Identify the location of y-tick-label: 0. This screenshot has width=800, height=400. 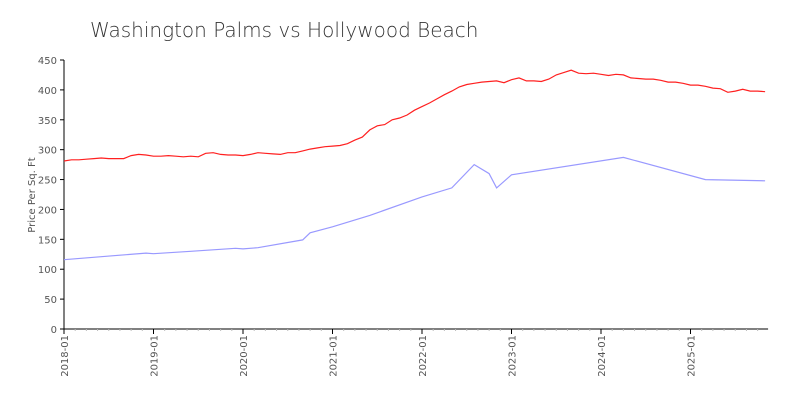
(54, 330).